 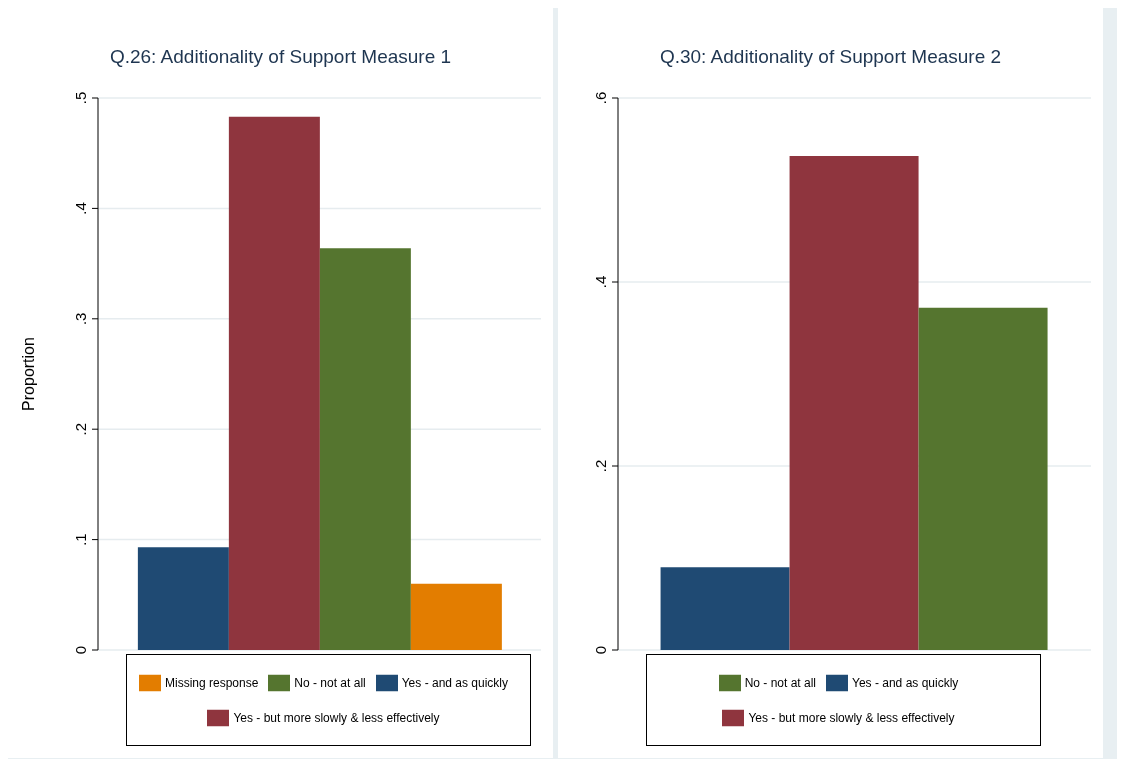 I want to click on chart-title: Q.26: Additionality of Support Measure 1, so click(x=280, y=57).